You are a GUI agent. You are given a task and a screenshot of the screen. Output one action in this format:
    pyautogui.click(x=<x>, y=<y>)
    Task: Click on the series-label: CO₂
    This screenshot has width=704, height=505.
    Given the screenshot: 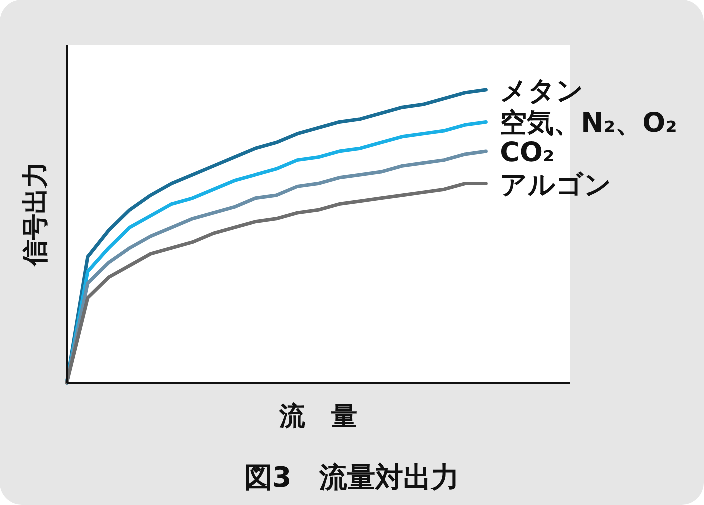 What is the action you would take?
    pyautogui.click(x=527, y=153)
    